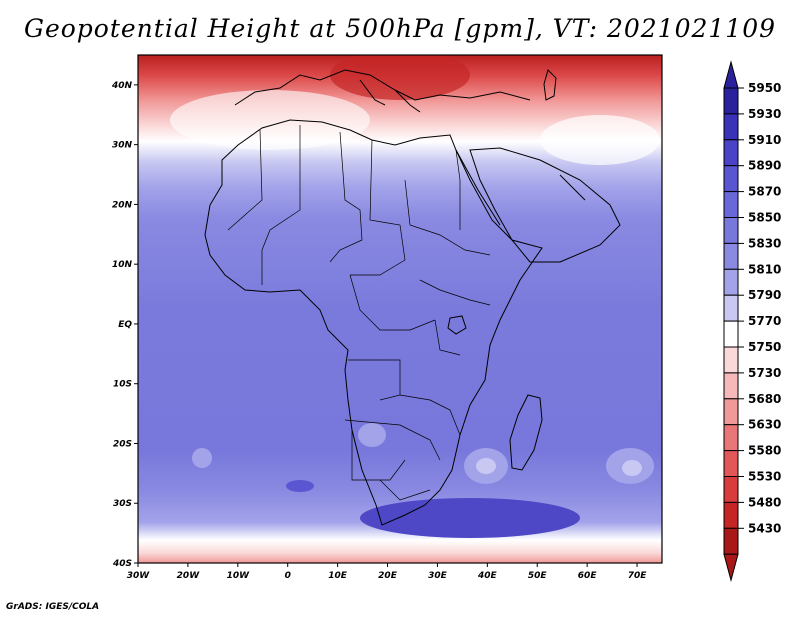  I want to click on colorbar-label: 5870, so click(764, 192).